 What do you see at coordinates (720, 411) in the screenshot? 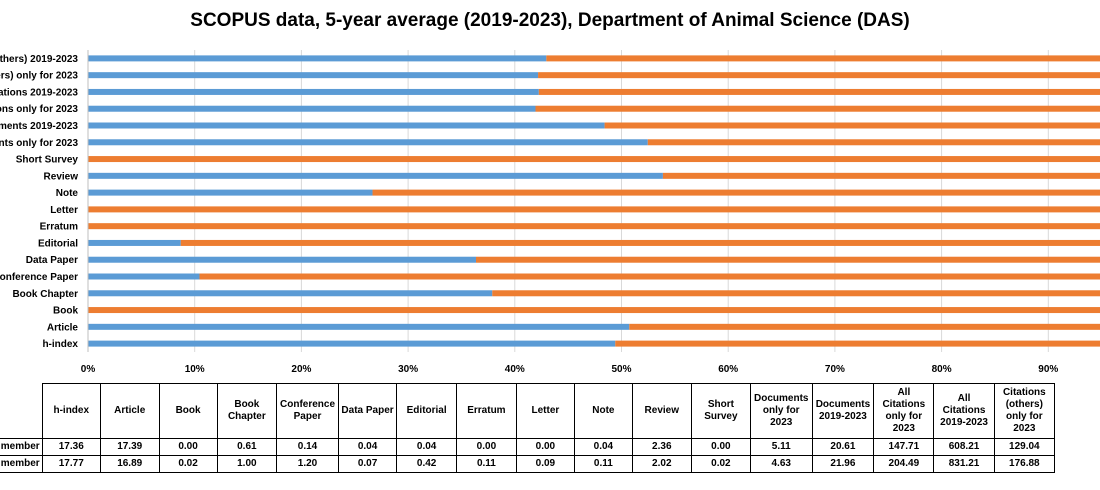
I see `table-column-header: Short Survey` at bounding box center [720, 411].